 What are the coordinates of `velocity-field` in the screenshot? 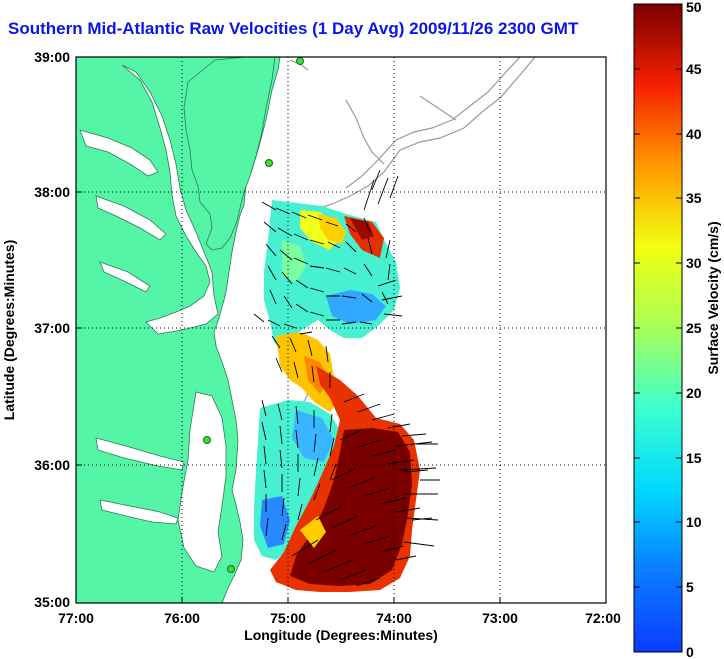 It's located at (337, 396).